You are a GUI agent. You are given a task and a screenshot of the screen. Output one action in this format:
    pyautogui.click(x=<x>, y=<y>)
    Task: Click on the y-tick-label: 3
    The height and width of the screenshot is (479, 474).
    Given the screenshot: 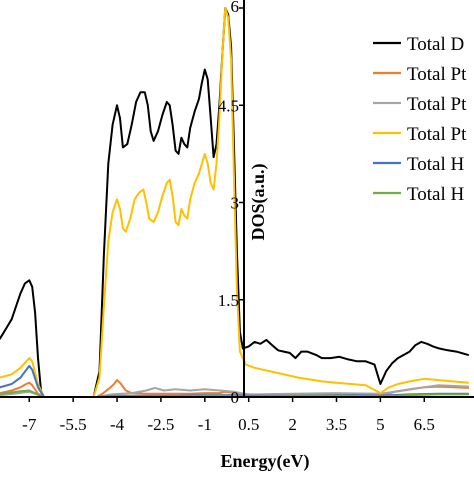 What is the action you would take?
    pyautogui.click(x=235, y=203)
    